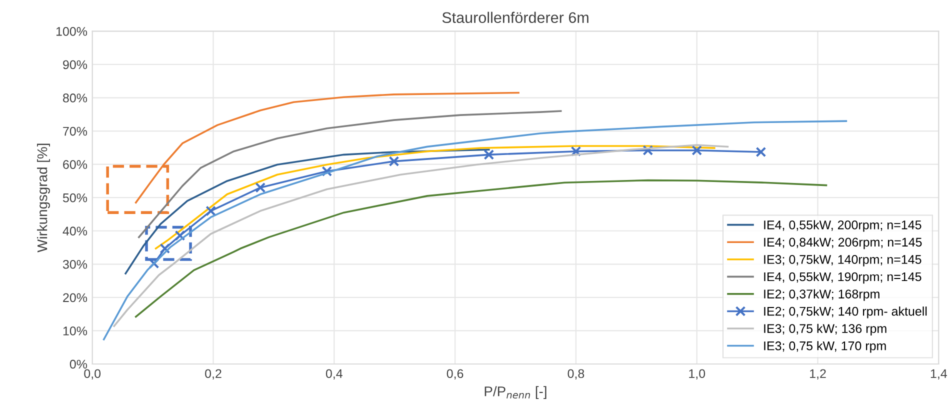 This screenshot has height=416, width=952. Describe the element at coordinates (75, 98) in the screenshot. I see `y-tick-label: 80%` at that location.